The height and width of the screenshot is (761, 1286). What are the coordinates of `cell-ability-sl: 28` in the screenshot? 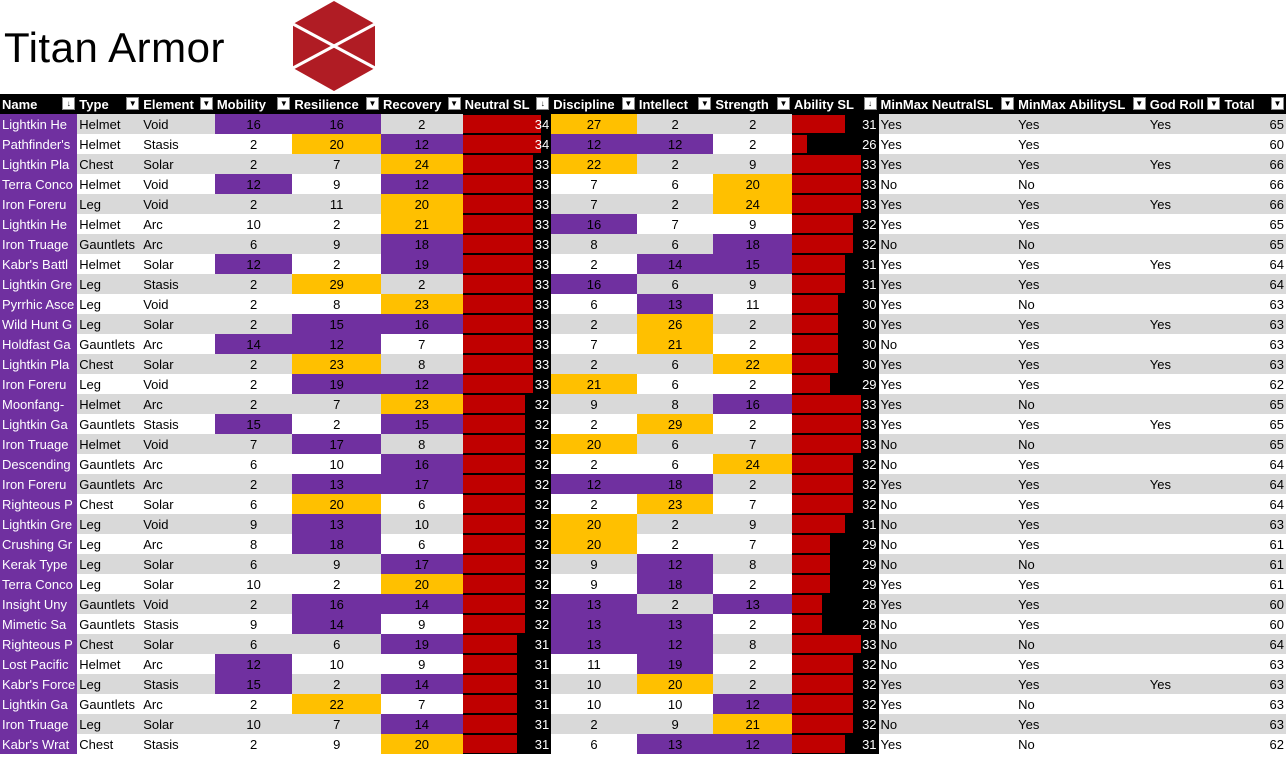 It's located at (835, 604).